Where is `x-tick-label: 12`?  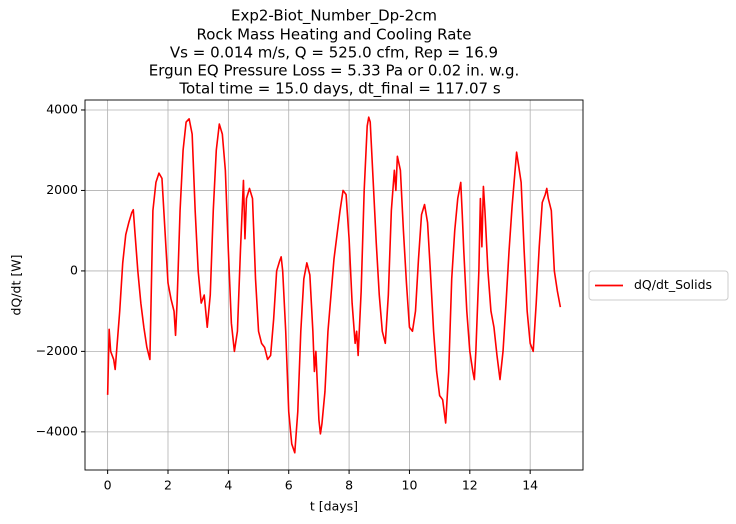
x-tick-label: 12 is located at coordinates (470, 485).